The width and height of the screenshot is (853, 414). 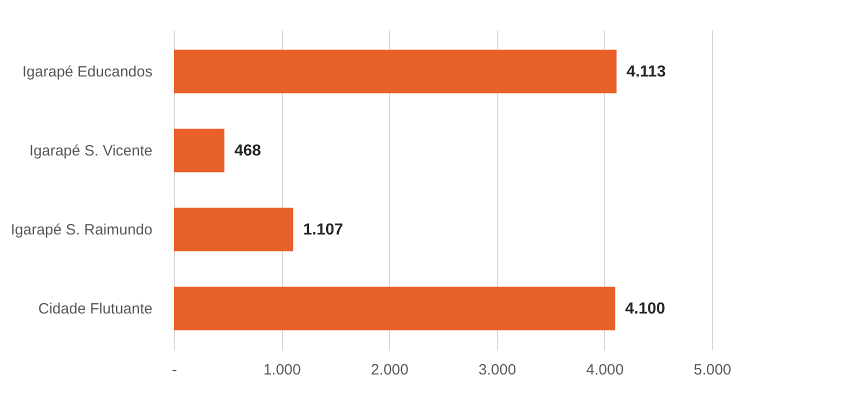 I want to click on data-label: 4.100, so click(x=645, y=309).